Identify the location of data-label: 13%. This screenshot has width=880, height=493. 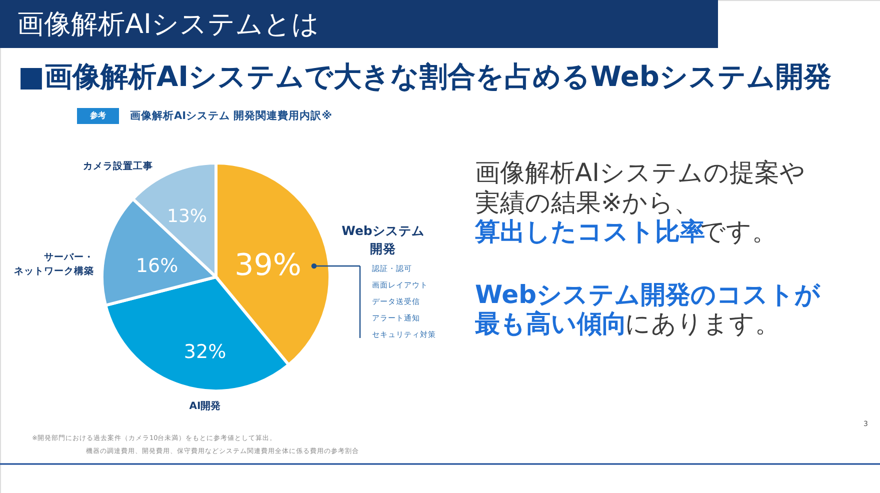
(187, 216).